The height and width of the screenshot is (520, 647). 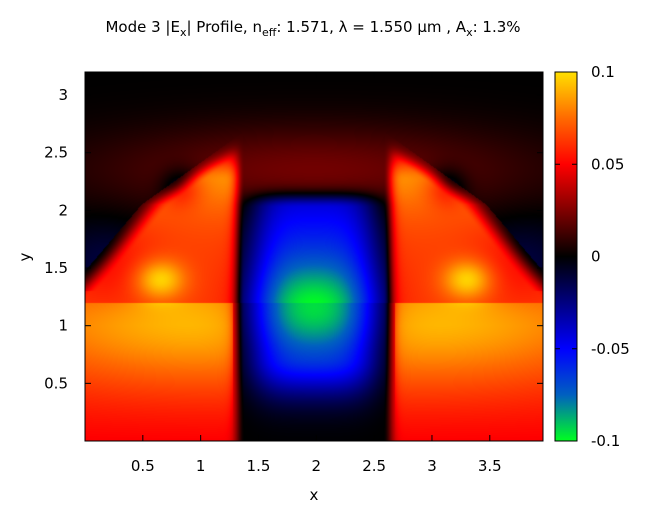 I want to click on colorbar-ticks: 0.1 0.05 0 -0.05 -0.1, so click(x=592, y=256).